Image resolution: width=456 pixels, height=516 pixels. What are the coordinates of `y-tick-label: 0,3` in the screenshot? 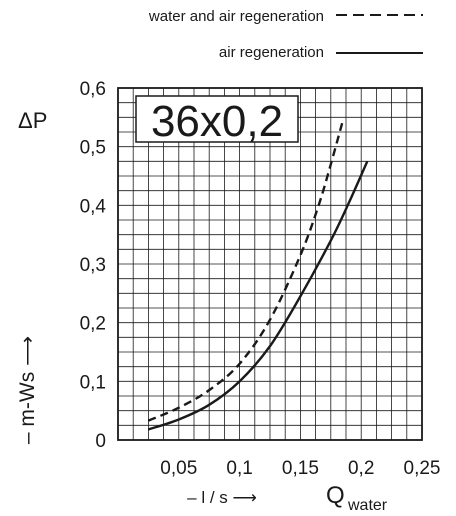 It's located at (93, 265).